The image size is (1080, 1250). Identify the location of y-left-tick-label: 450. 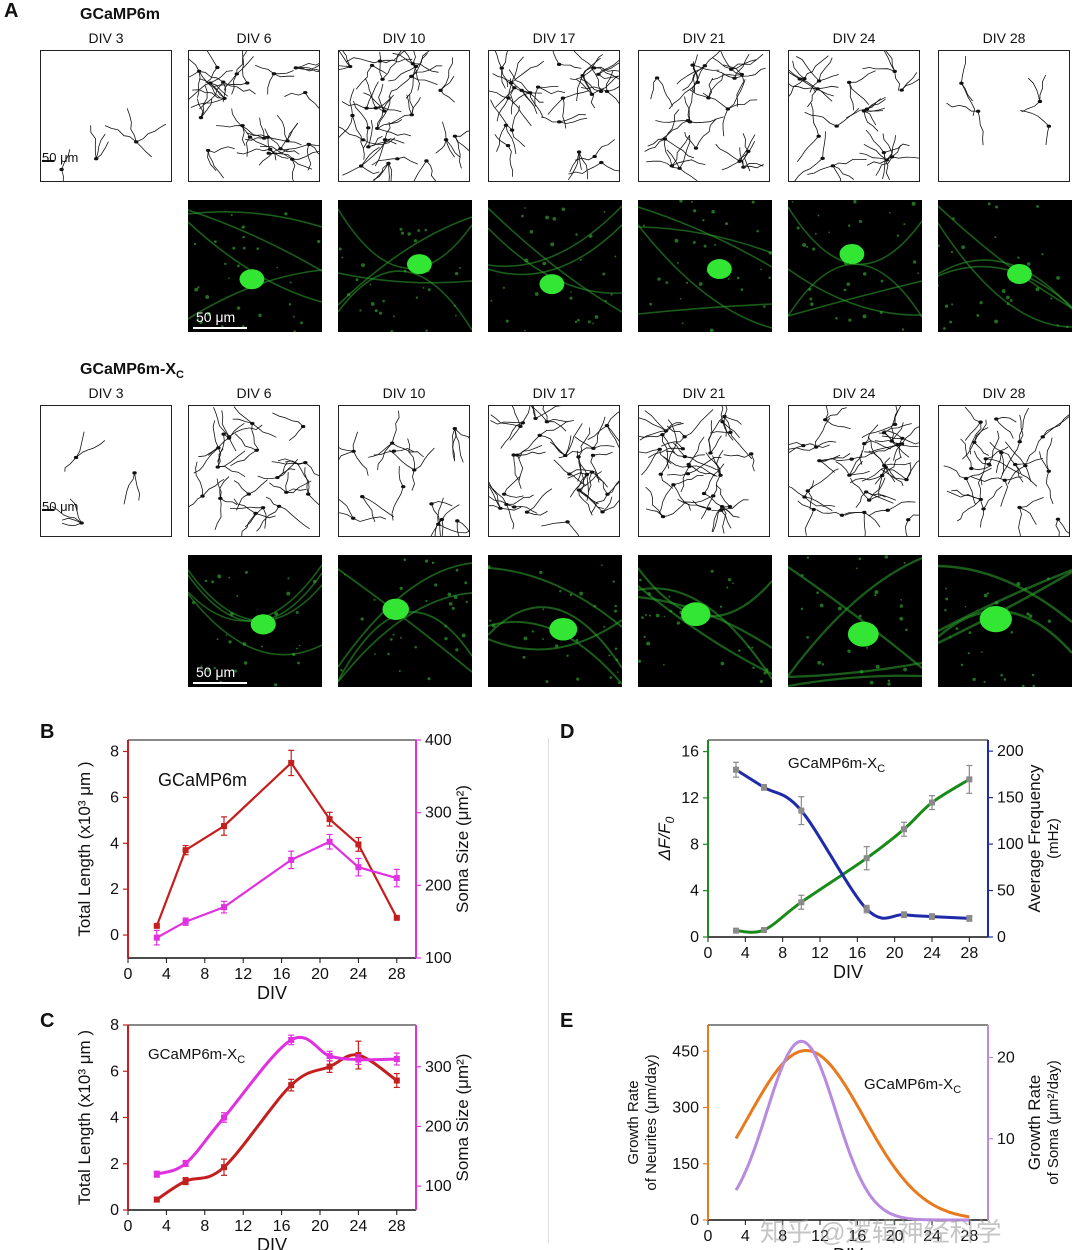
(685, 1051).